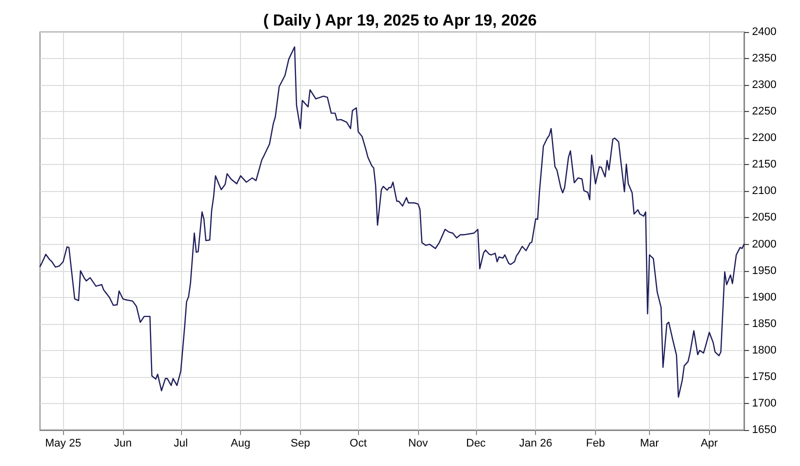 This screenshot has width=800, height=466. What do you see at coordinates (764, 85) in the screenshot?
I see `y-tick-label: 2300` at bounding box center [764, 85].